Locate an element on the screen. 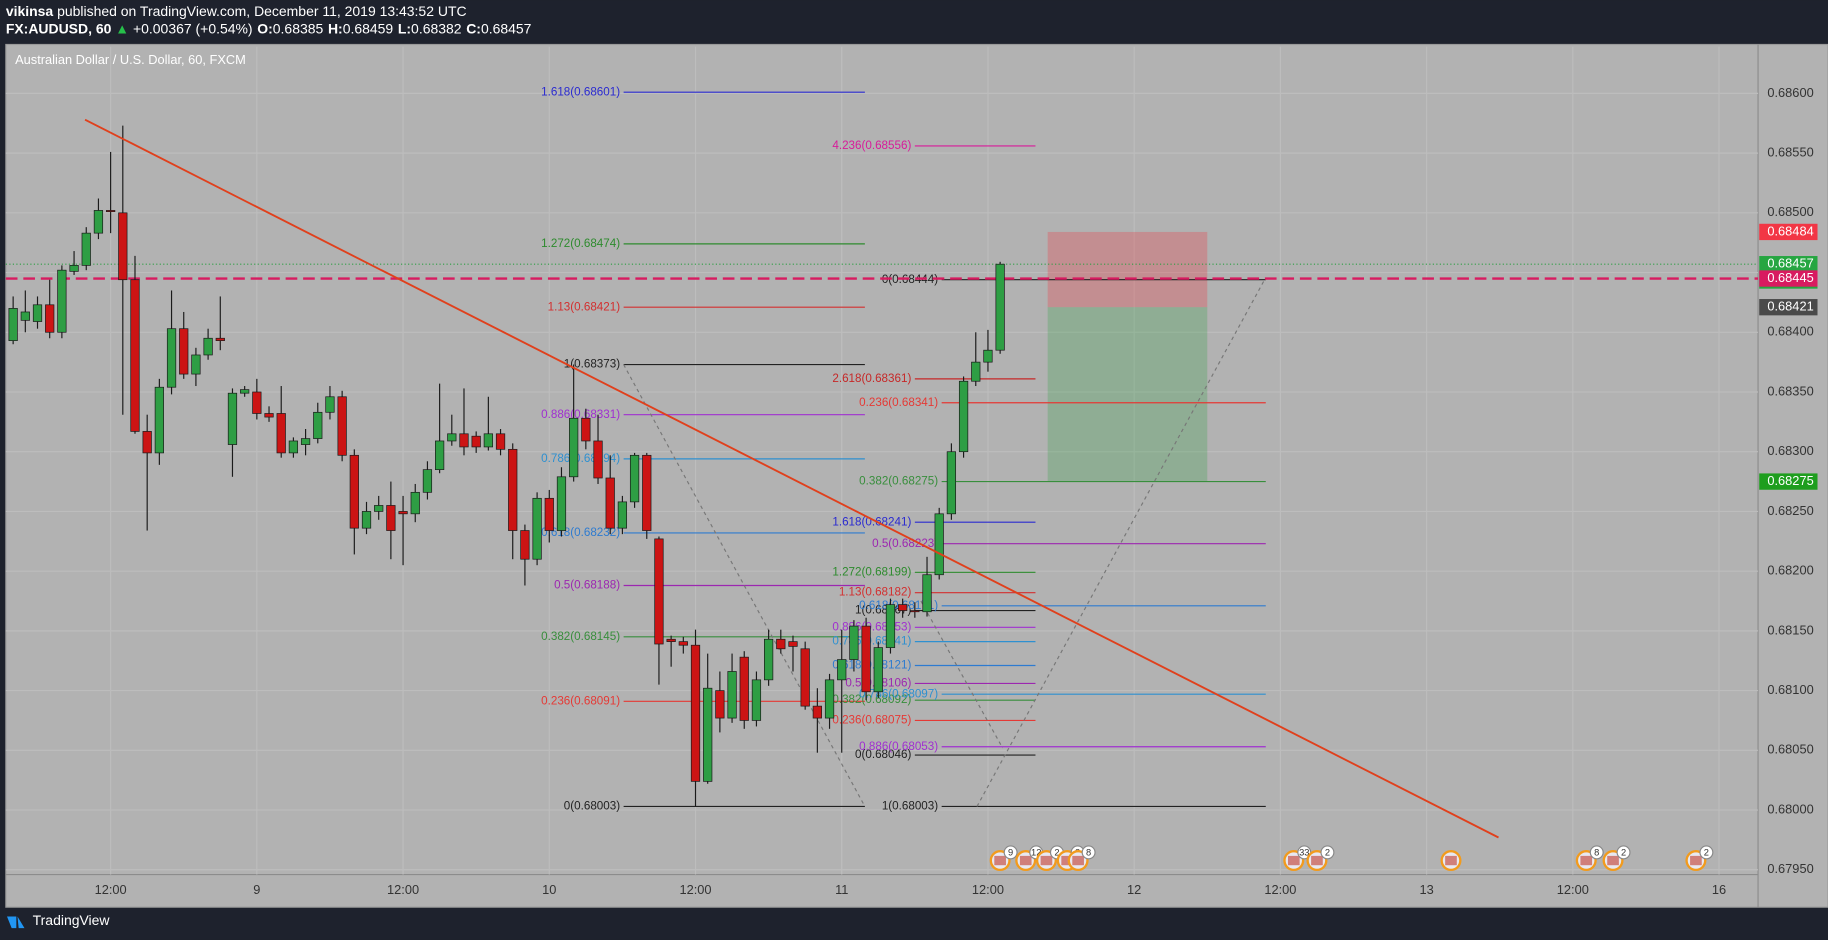 This screenshot has width=1828, height=940. stop-zone is located at coordinates (1127, 269).